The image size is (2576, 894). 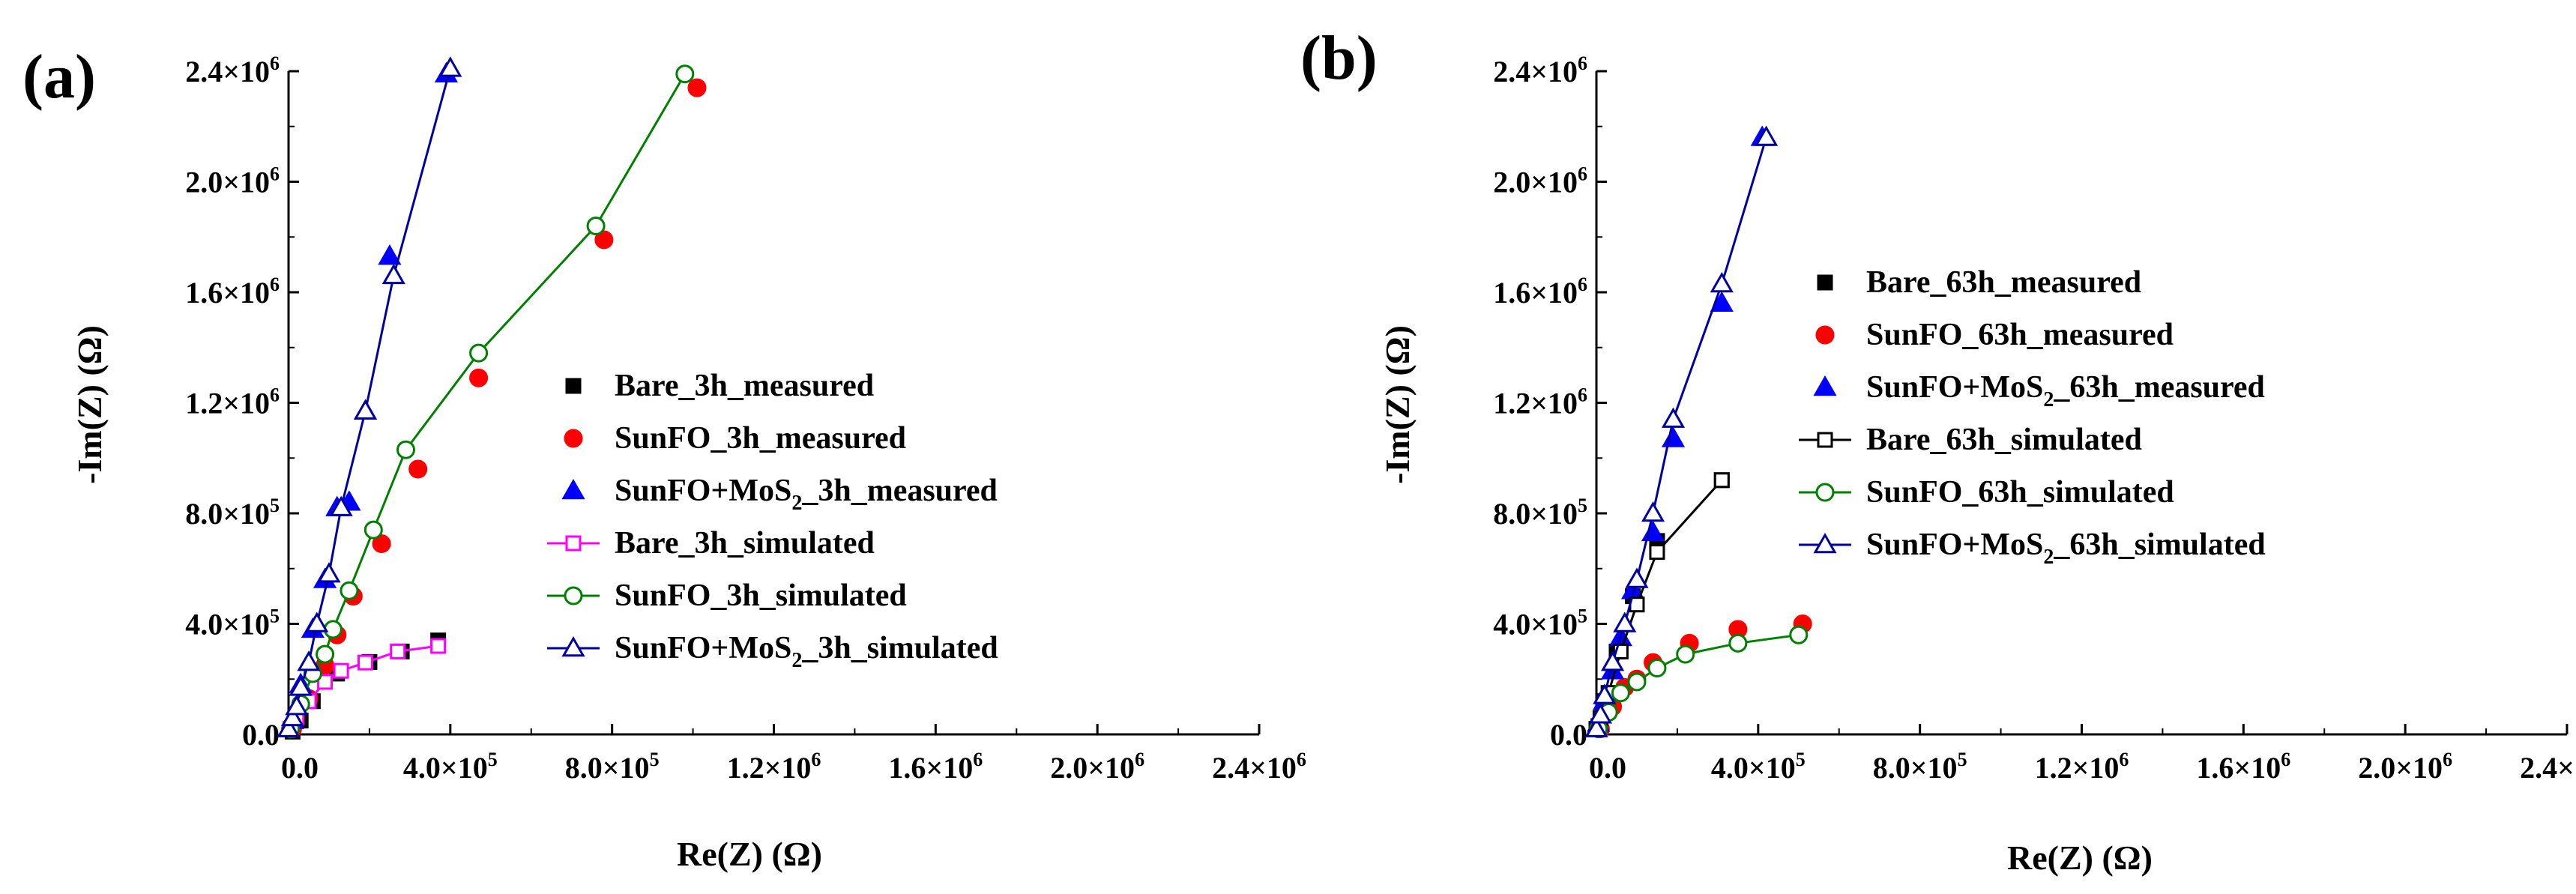 What do you see at coordinates (807, 494) in the screenshot?
I see `legend-label: SunFO+MoS2_3h_measured` at bounding box center [807, 494].